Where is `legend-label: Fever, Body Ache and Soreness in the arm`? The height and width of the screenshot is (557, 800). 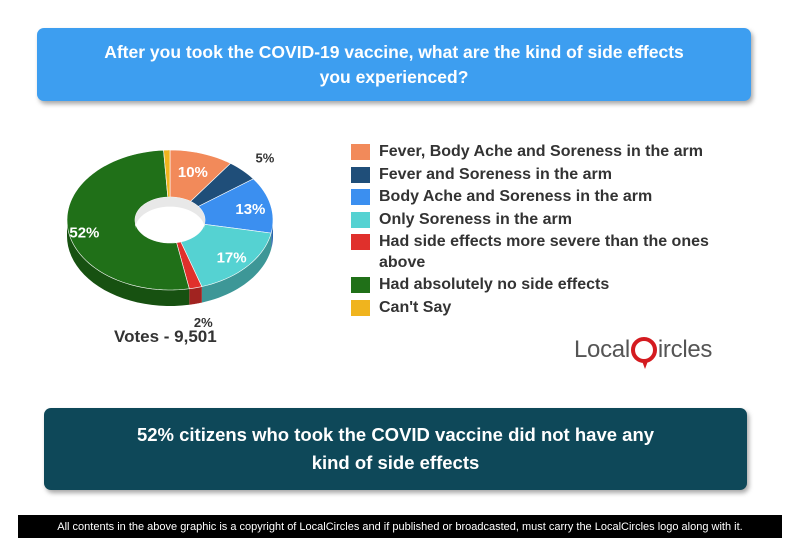 legend-label: Fever, Body Ache and Soreness in the arm is located at coordinates (541, 151).